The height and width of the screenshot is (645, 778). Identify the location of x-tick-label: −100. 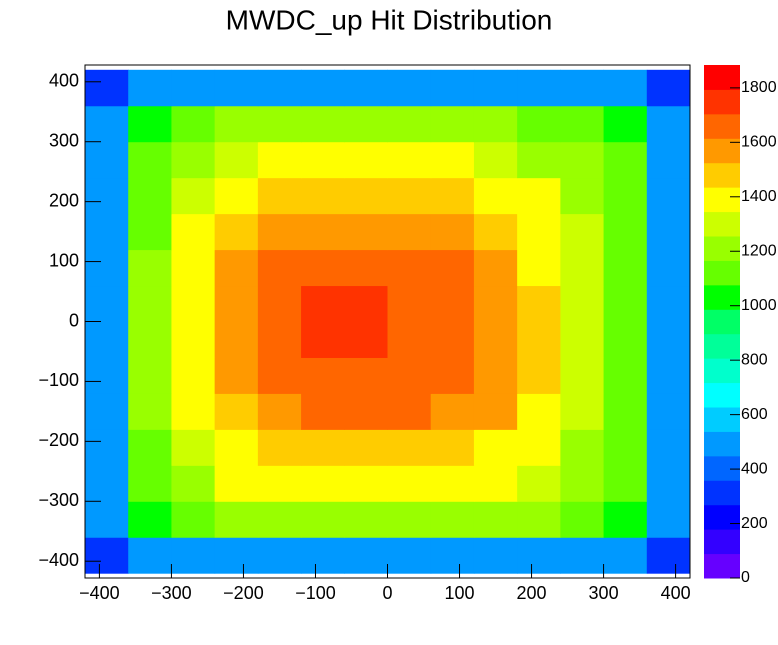
(315, 593).